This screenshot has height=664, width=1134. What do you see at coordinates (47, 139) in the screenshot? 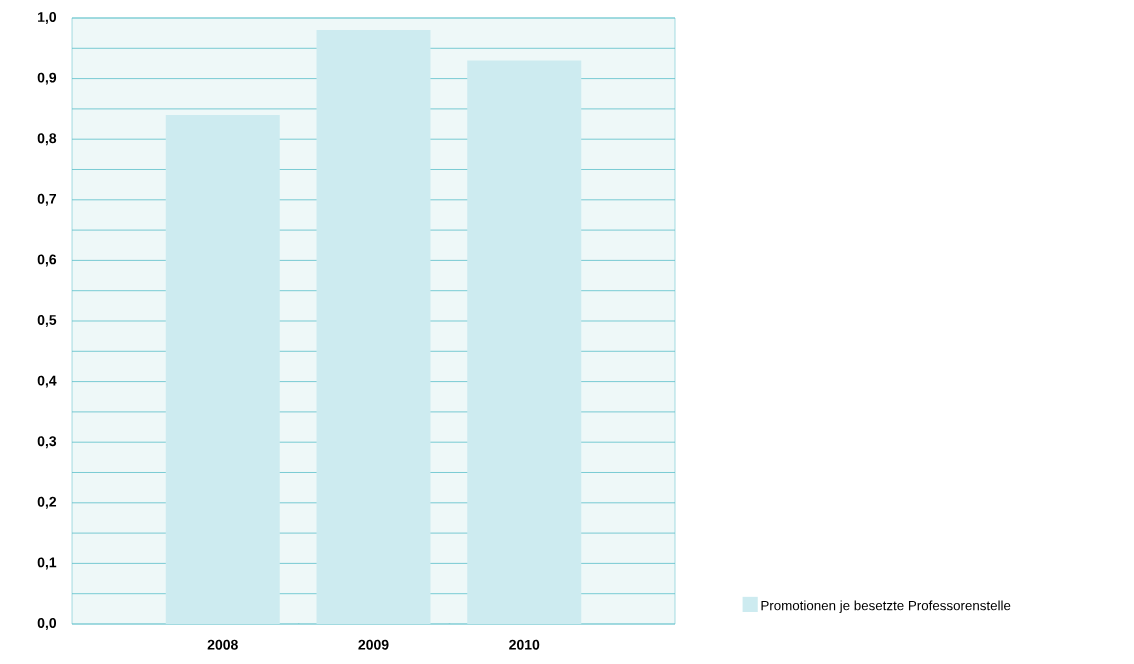
I see `y-tick-label: 0,8` at bounding box center [47, 139].